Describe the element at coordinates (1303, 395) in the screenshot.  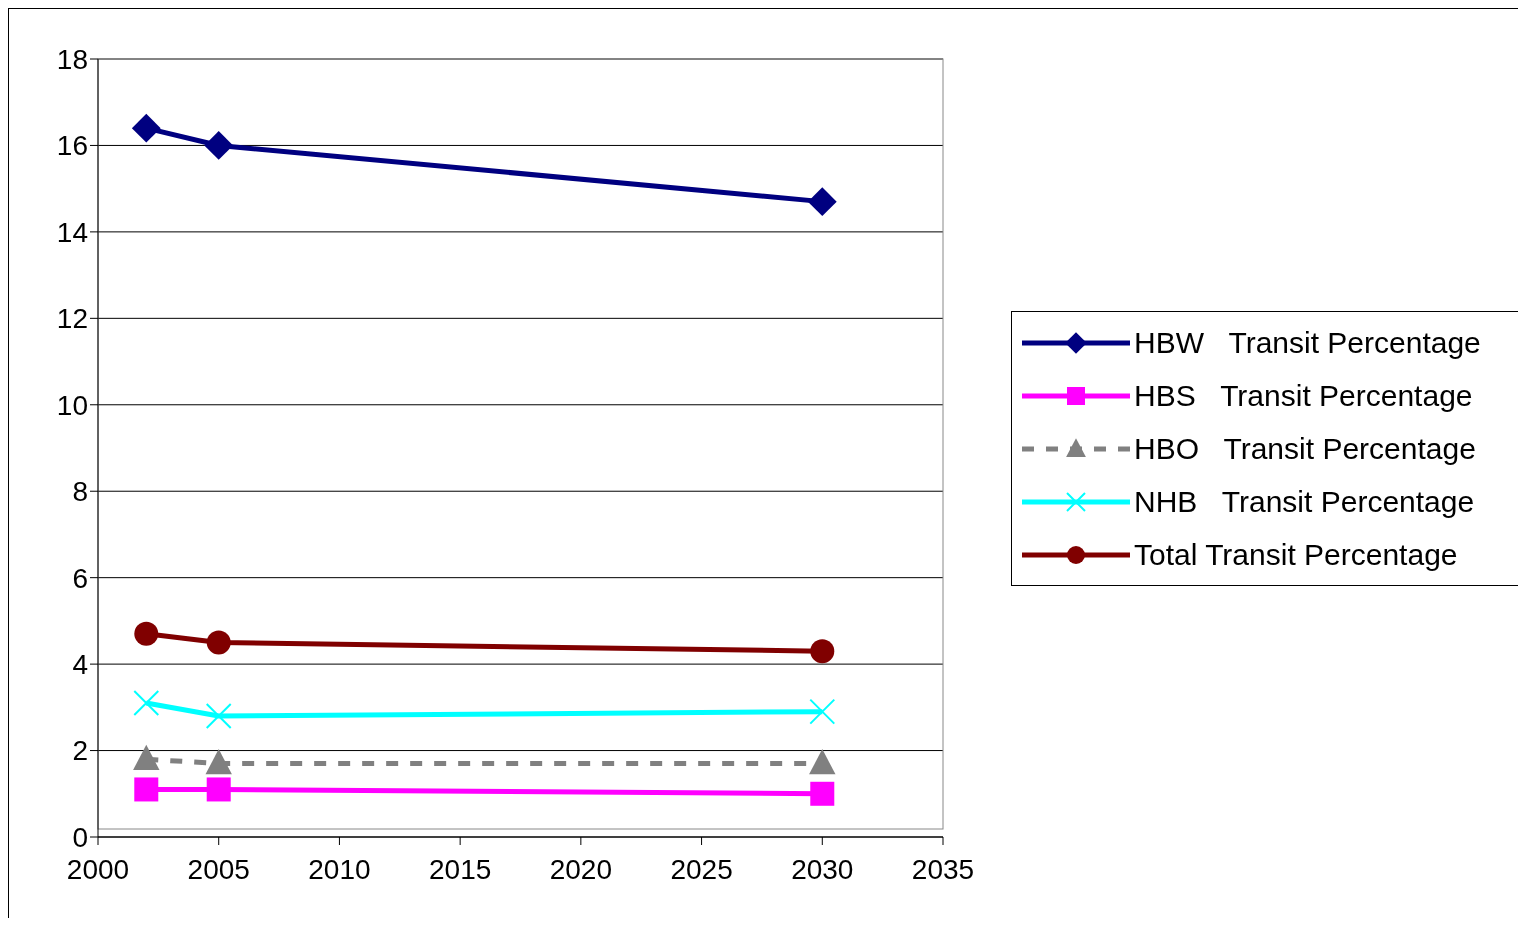
I see `legend-label: HBS Transit Percentage` at that location.